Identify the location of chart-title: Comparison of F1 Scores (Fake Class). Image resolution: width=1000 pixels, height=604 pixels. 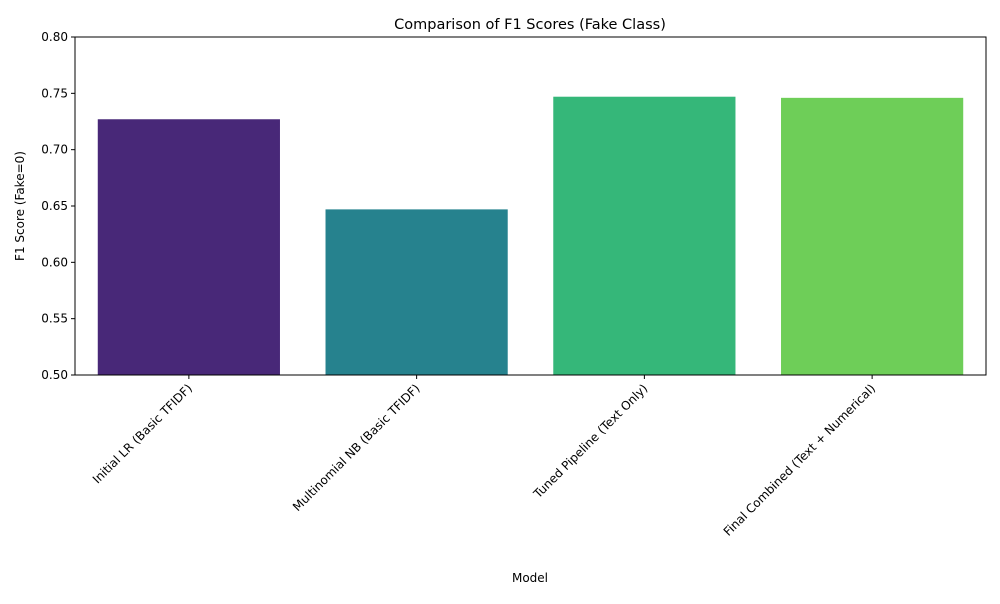
(530, 25).